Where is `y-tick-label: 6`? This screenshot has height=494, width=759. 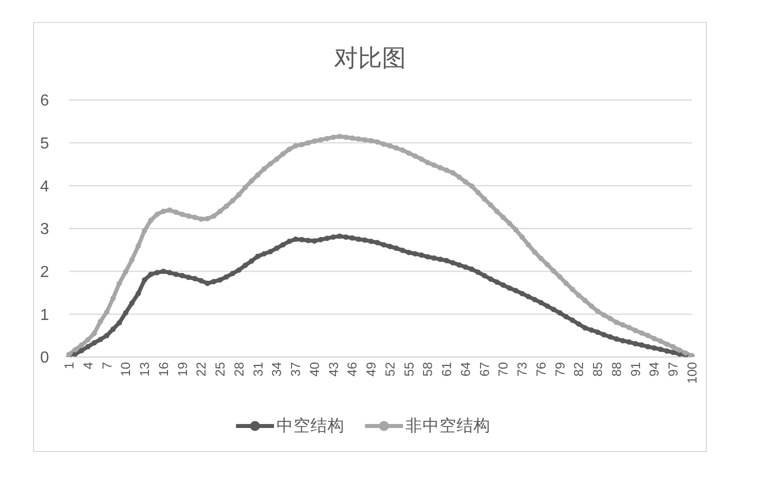 y-tick-label: 6 is located at coordinates (45, 101).